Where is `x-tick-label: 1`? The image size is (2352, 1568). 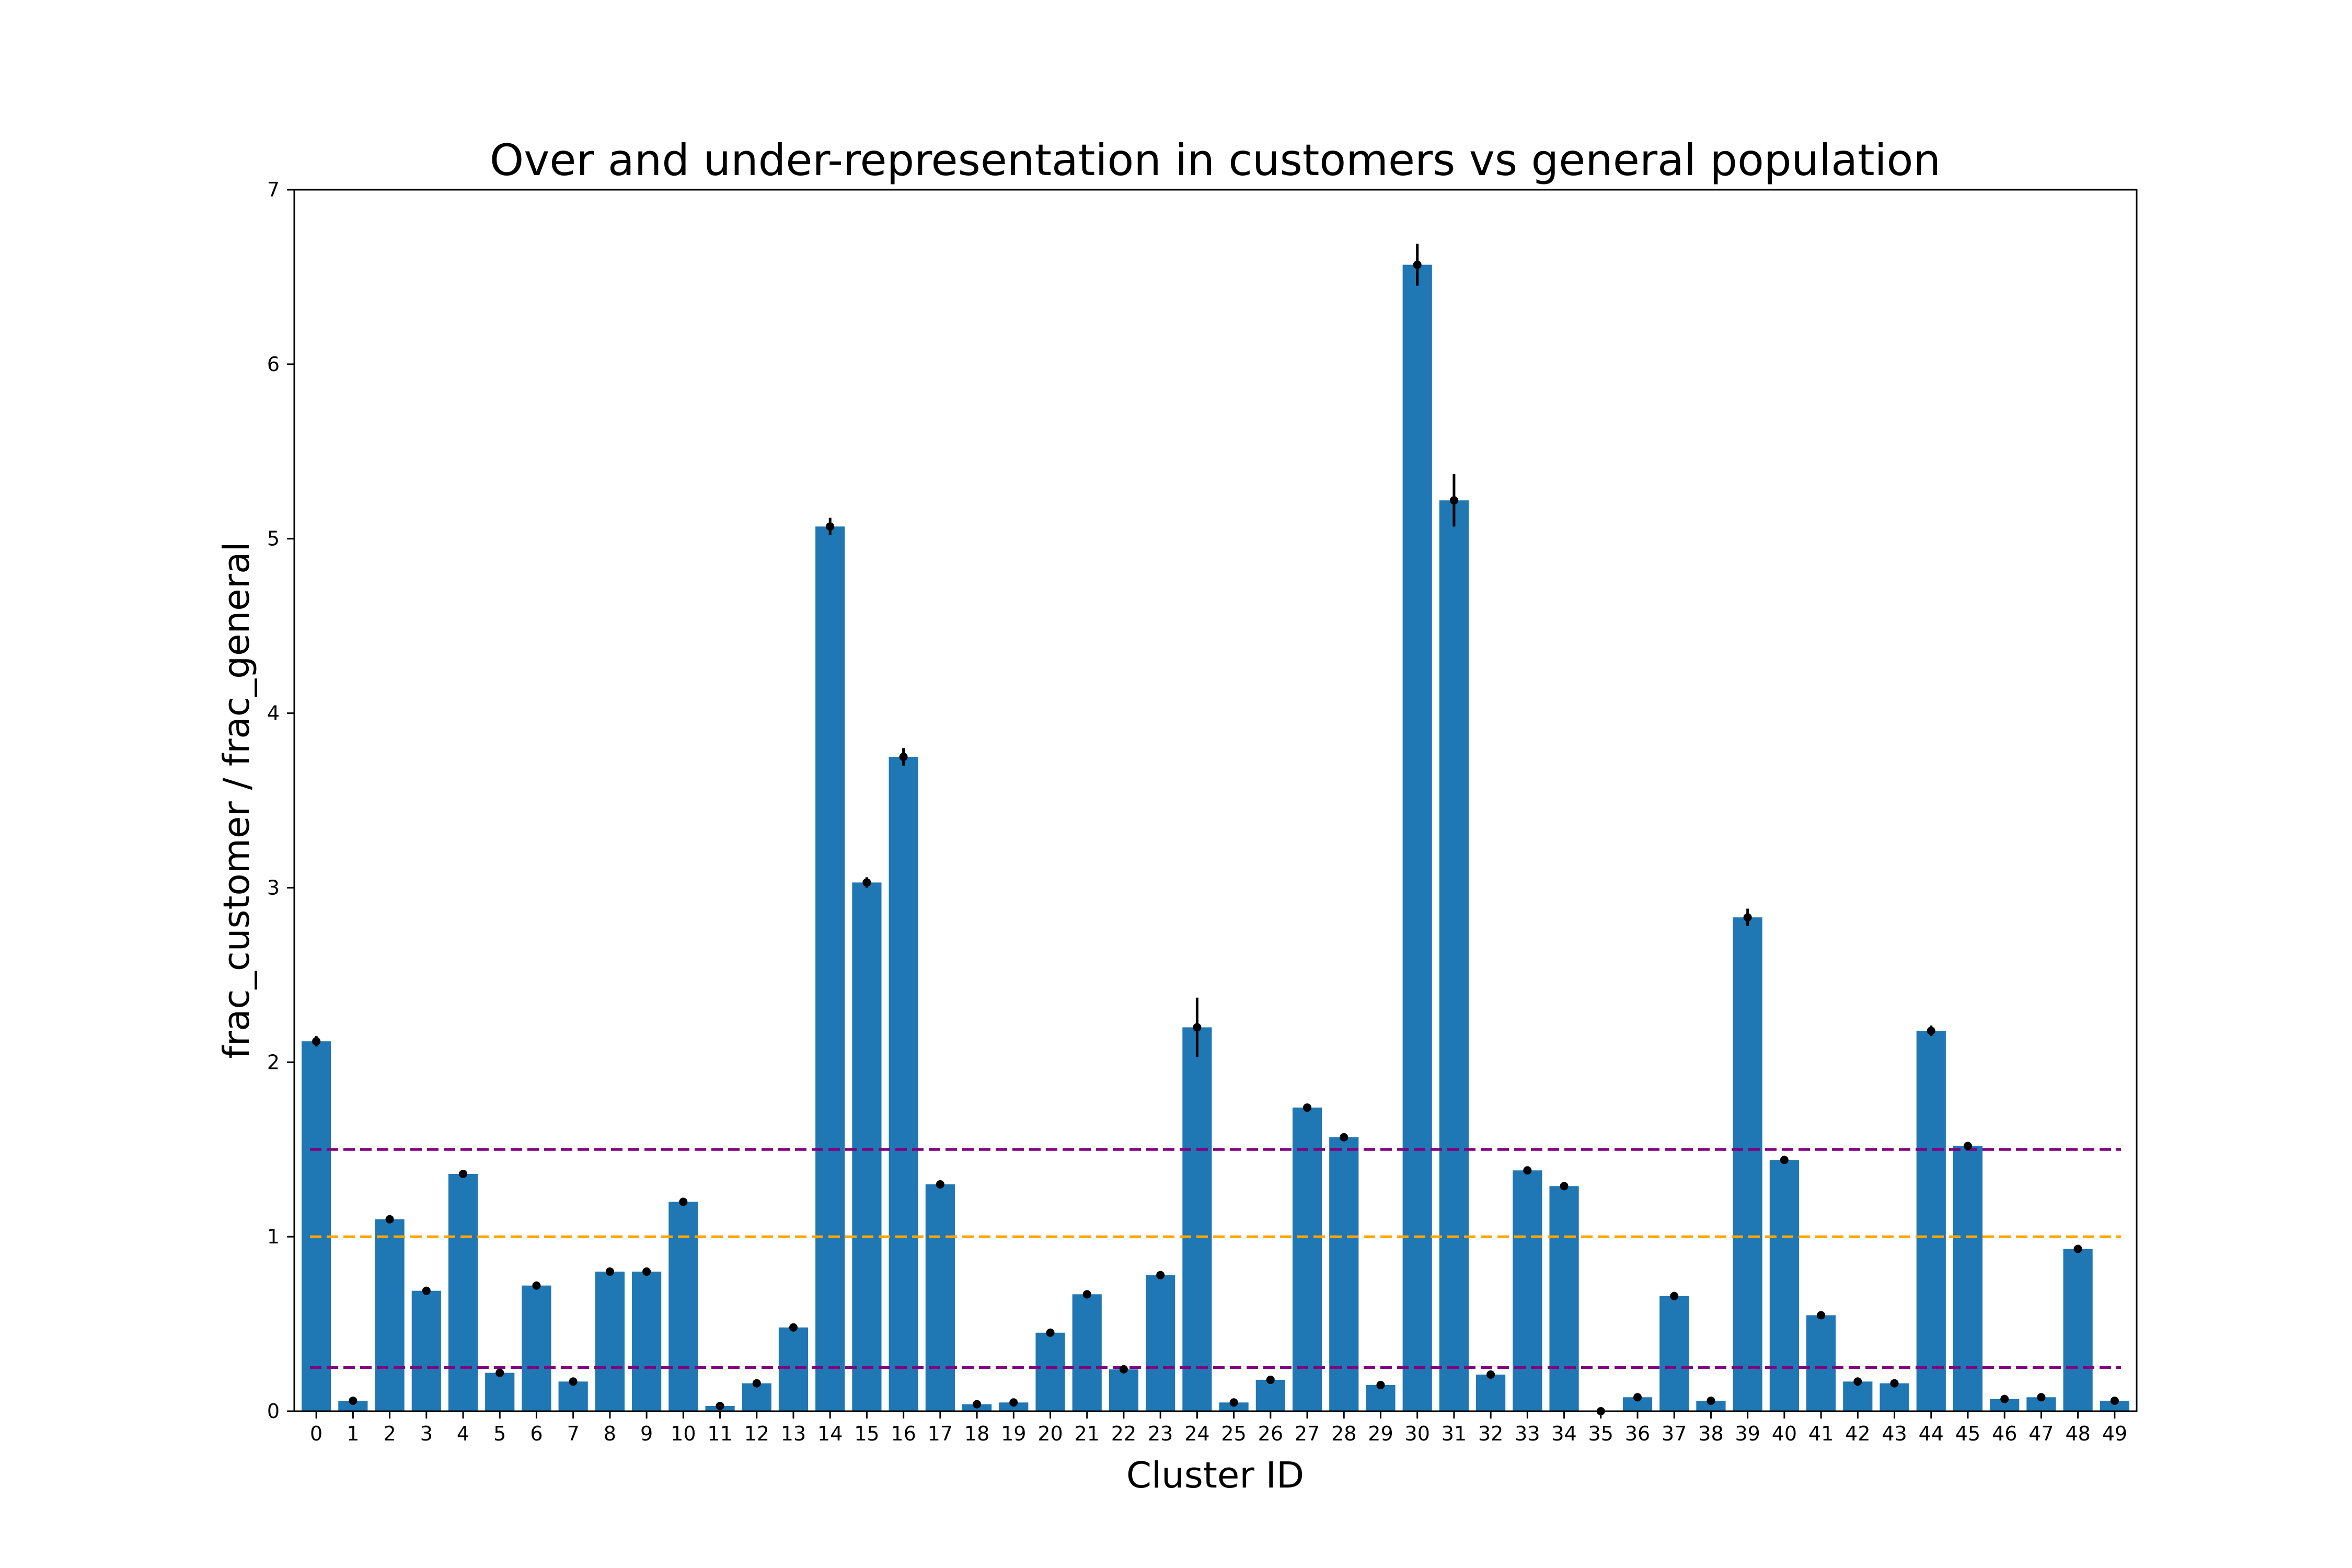 x-tick-label: 1 is located at coordinates (353, 1433).